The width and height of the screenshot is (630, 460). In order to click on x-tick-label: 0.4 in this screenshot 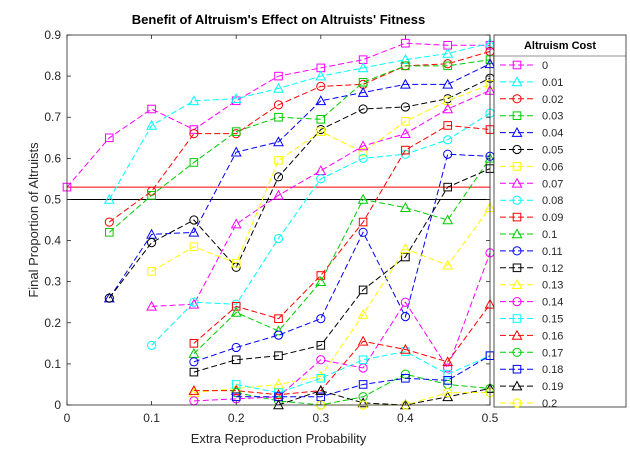, I will do `click(405, 418)`.